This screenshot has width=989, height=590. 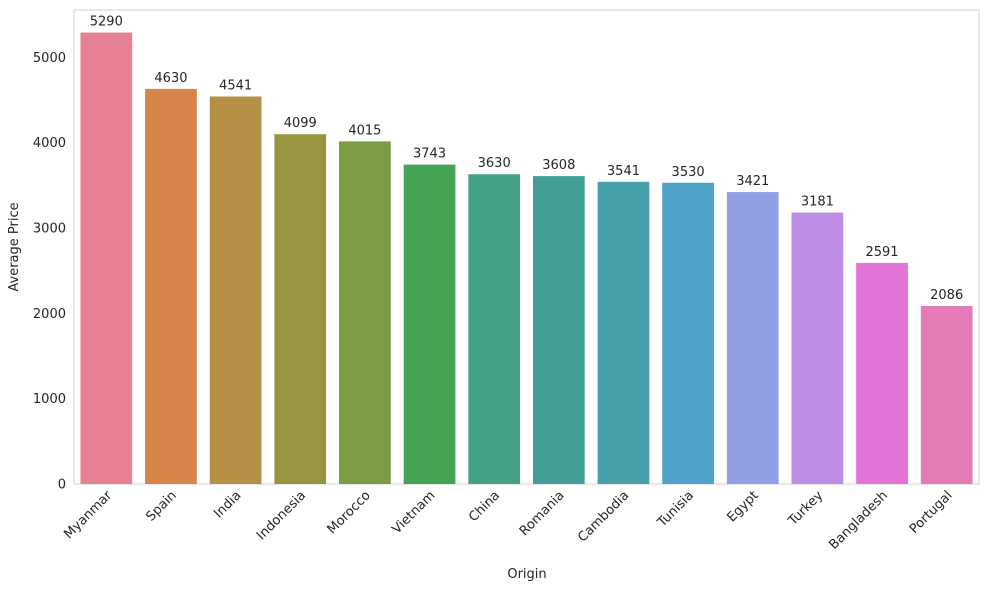 I want to click on value-label: 4015, so click(x=364, y=130).